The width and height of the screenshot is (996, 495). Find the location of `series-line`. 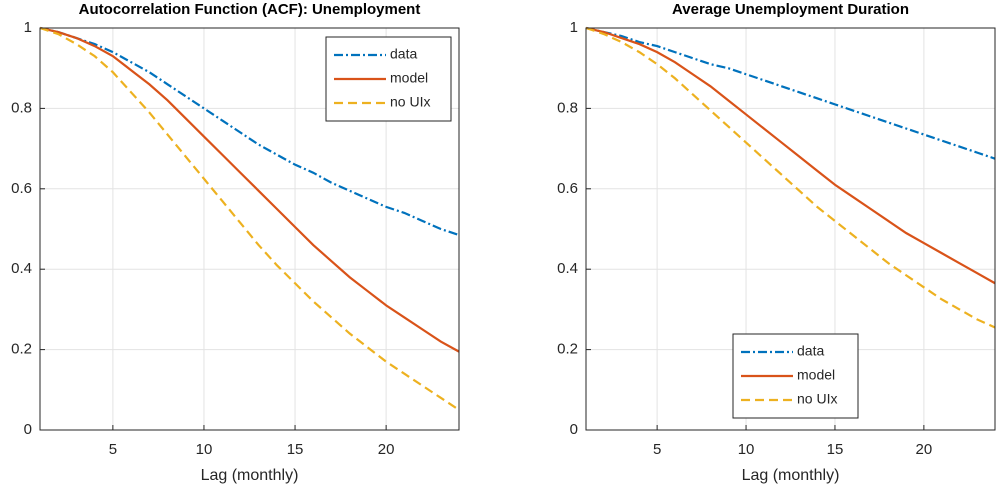

series-line is located at coordinates (790, 93).